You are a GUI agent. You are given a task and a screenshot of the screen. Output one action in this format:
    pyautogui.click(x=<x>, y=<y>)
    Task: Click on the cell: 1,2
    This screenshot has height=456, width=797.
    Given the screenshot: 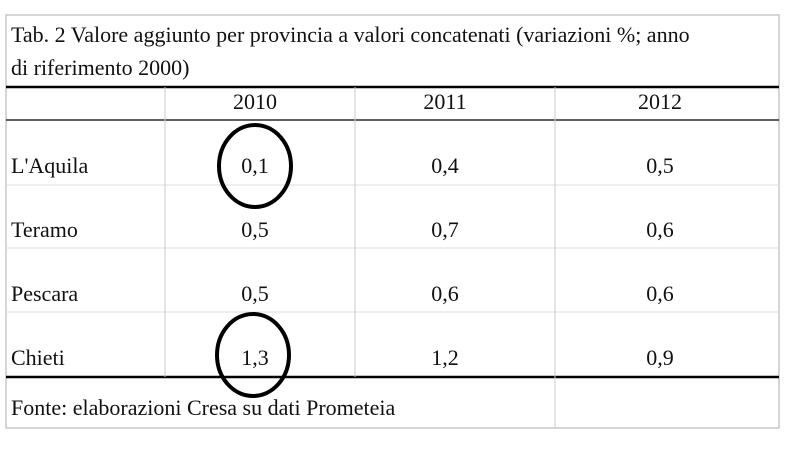 What is the action you would take?
    pyautogui.click(x=445, y=357)
    